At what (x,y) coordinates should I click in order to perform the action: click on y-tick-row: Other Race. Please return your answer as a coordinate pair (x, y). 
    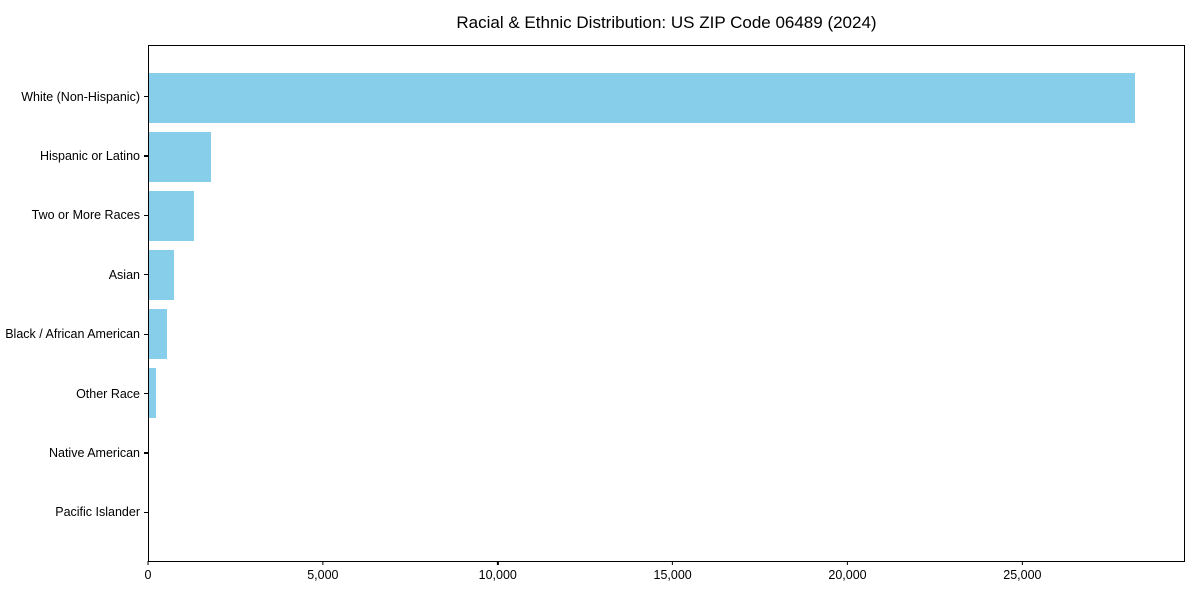
    Looking at the image, I should click on (74, 393).